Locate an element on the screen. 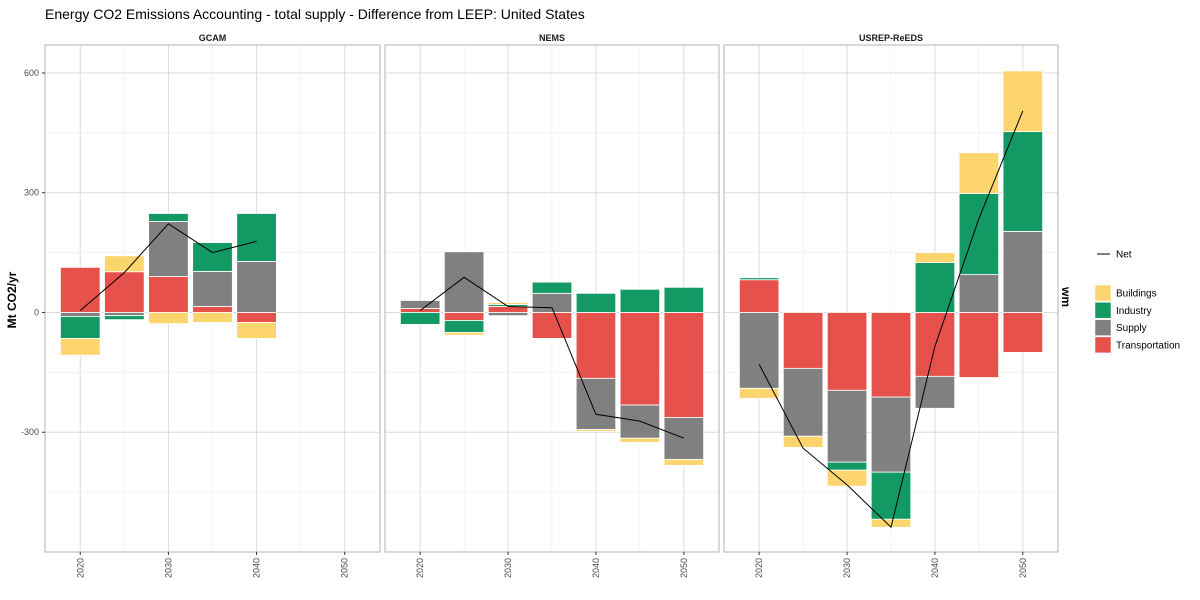 This screenshot has height=600, width=1200. legend-label-industry: Industry is located at coordinates (1134, 311).